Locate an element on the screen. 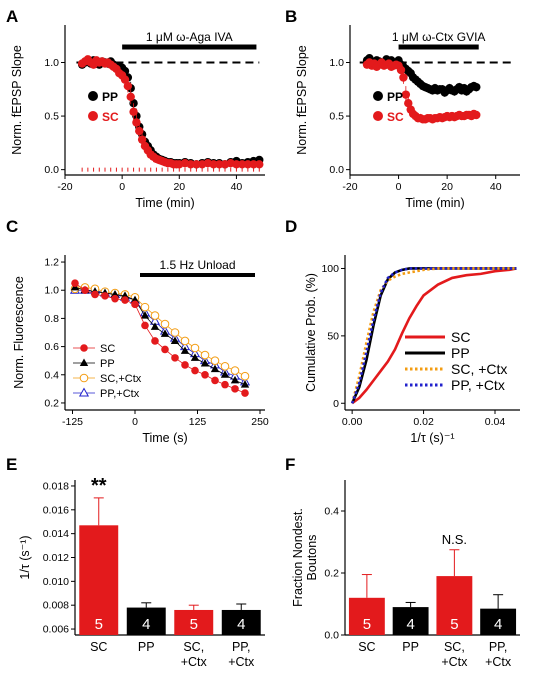 This screenshot has height=673, width=543. panel-d-curve-pp-ctx is located at coordinates (433, 335).